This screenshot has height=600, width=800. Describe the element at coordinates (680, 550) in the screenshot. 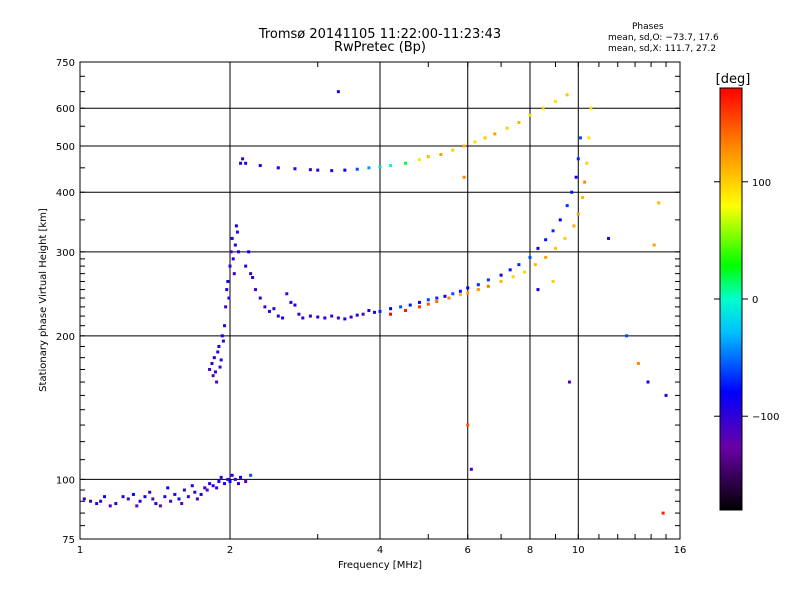

I see `x-tick-label: 16` at that location.